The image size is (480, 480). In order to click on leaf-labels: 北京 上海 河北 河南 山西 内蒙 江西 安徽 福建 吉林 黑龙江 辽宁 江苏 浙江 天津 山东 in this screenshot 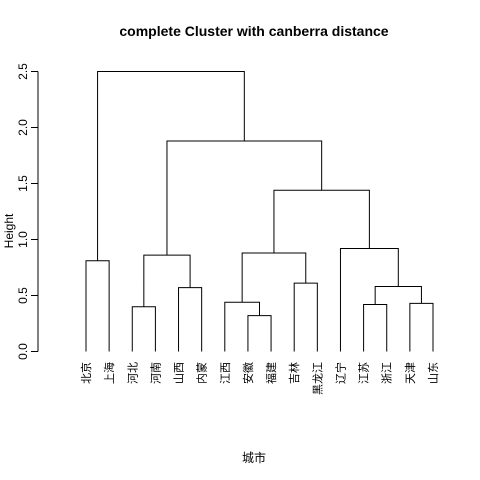, I will do `click(259, 378)`.